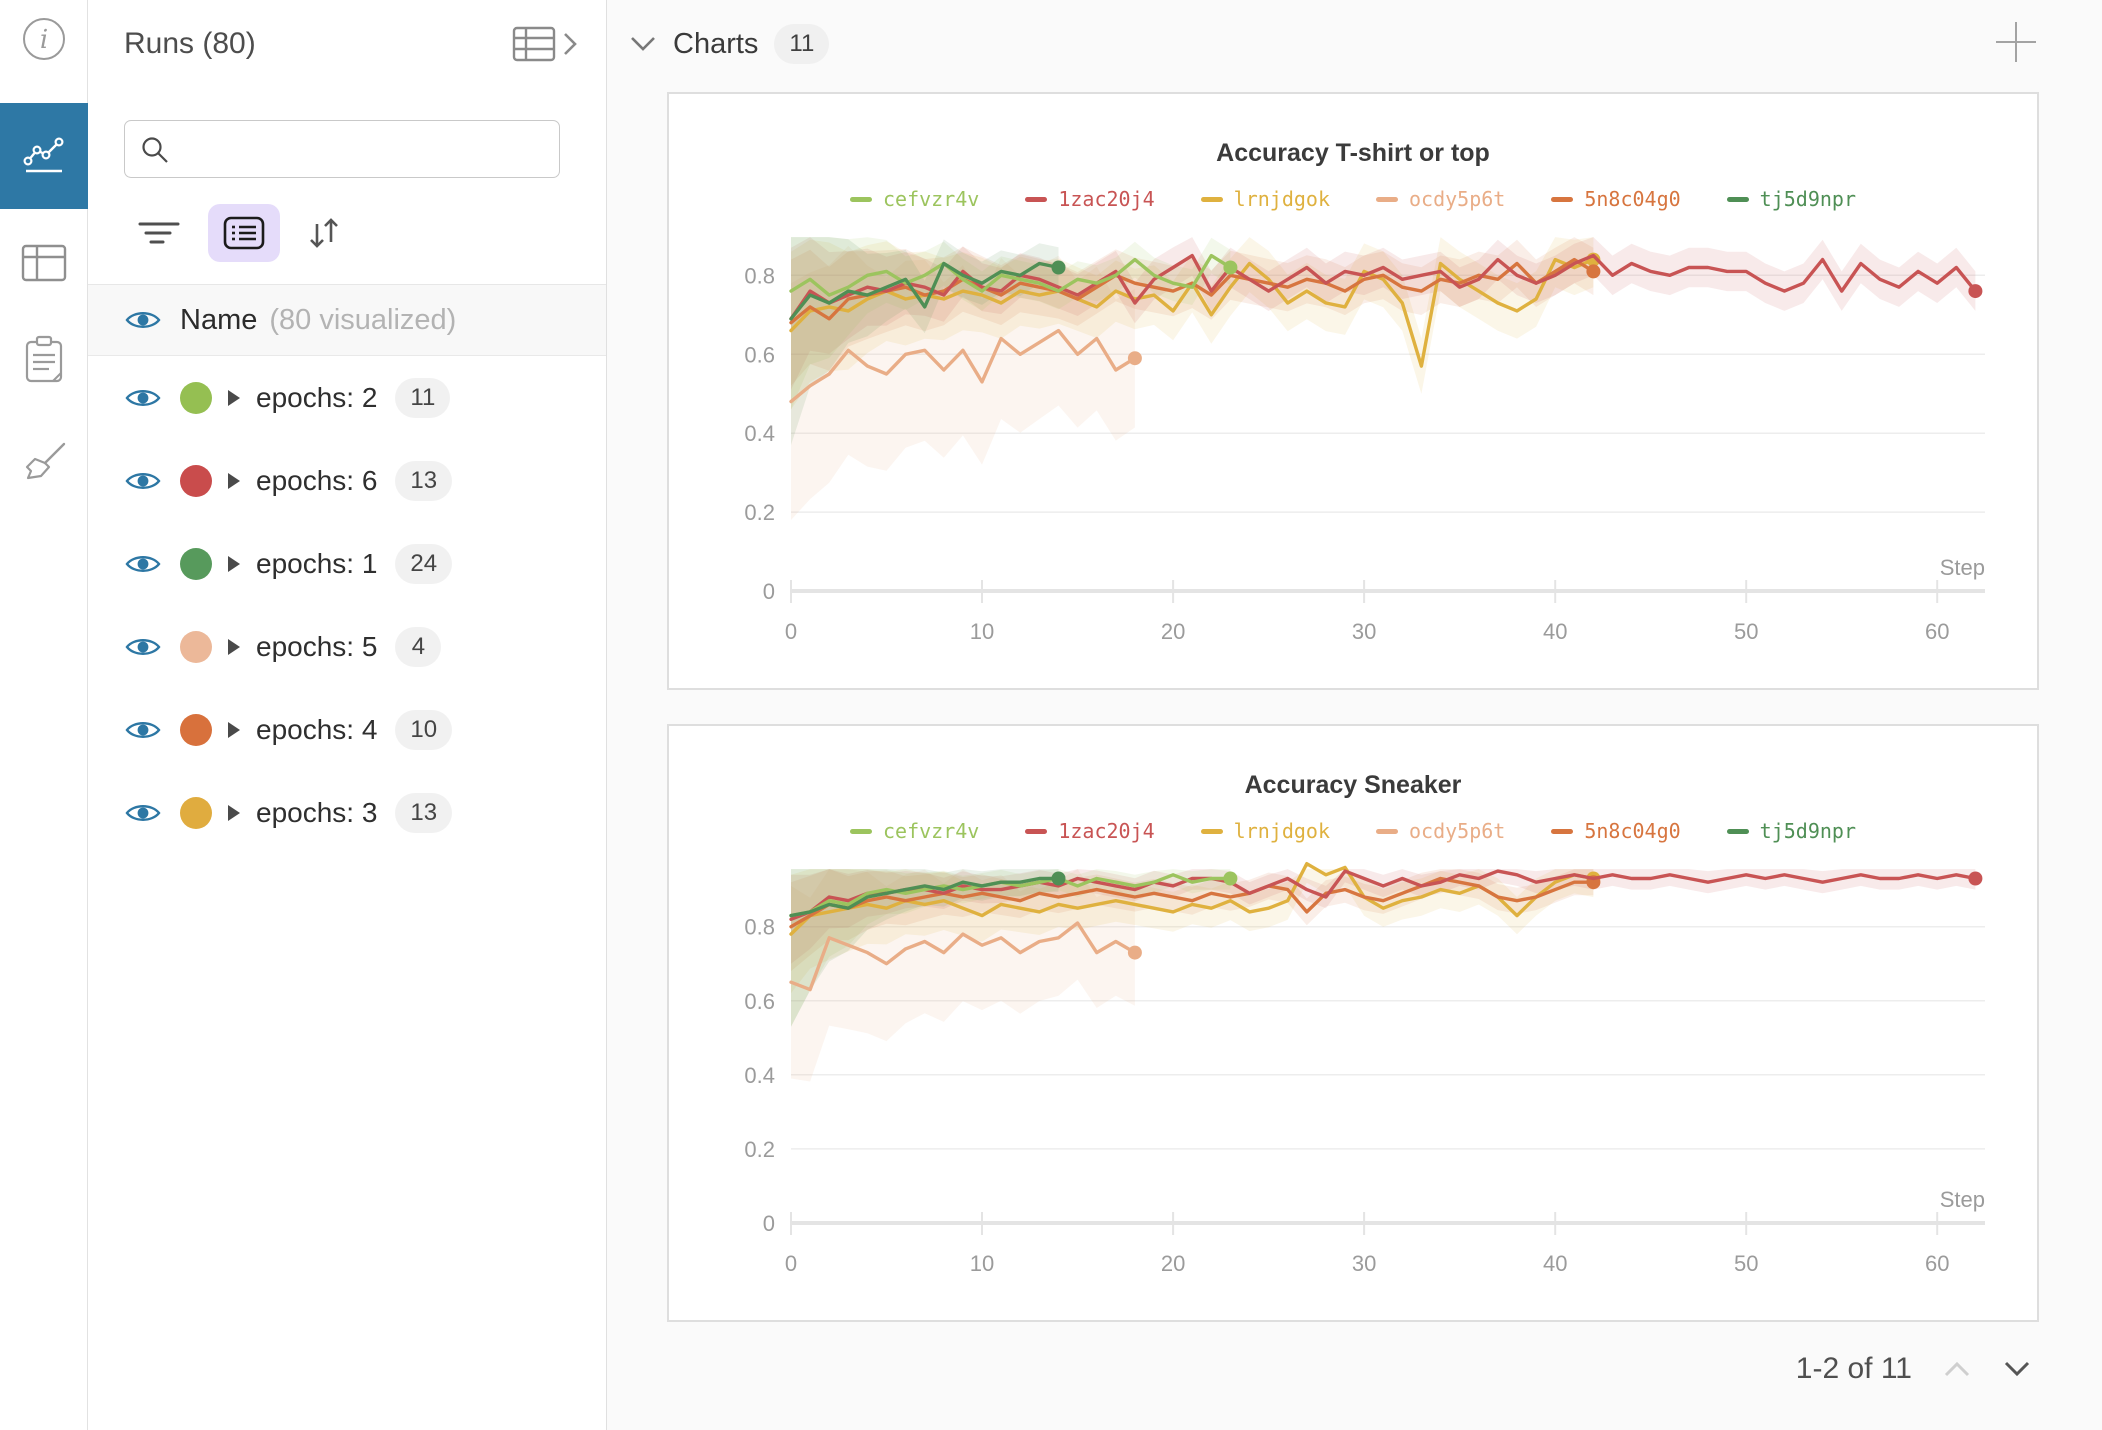  I want to click on run-count-badge: 13, so click(424, 812).